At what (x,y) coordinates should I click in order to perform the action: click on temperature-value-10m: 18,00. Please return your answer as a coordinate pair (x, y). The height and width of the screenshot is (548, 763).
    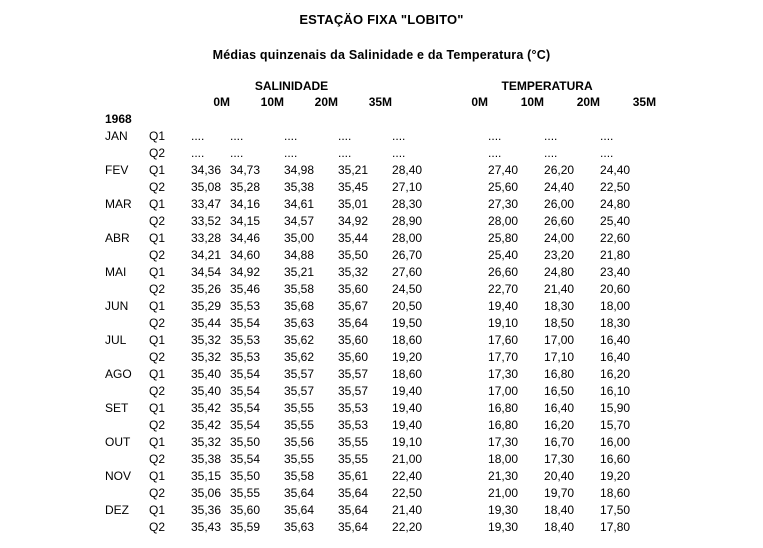
    Looking at the image, I should click on (503, 459).